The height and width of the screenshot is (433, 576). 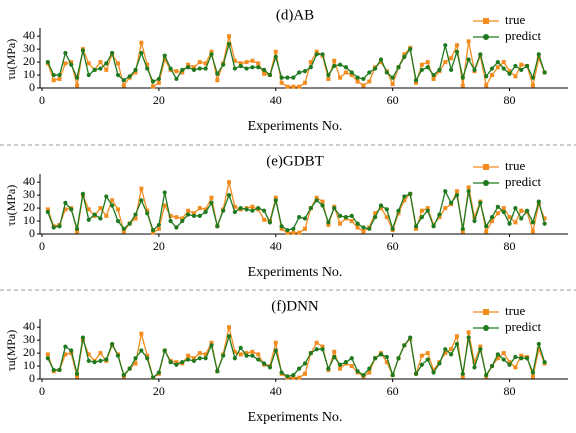 What do you see at coordinates (523, 35) in the screenshot?
I see `legend-label: predict` at bounding box center [523, 35].